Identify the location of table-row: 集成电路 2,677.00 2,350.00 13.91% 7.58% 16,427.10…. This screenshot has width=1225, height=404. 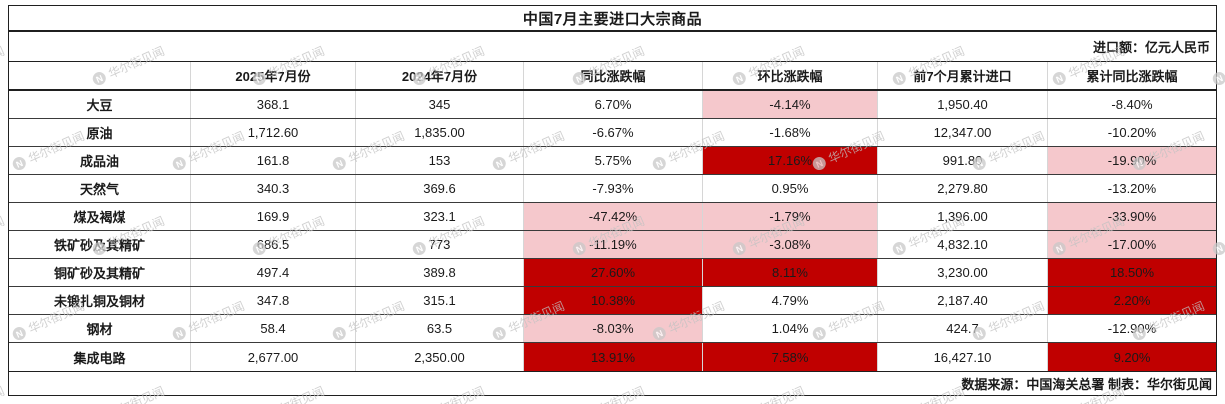
(612, 357).